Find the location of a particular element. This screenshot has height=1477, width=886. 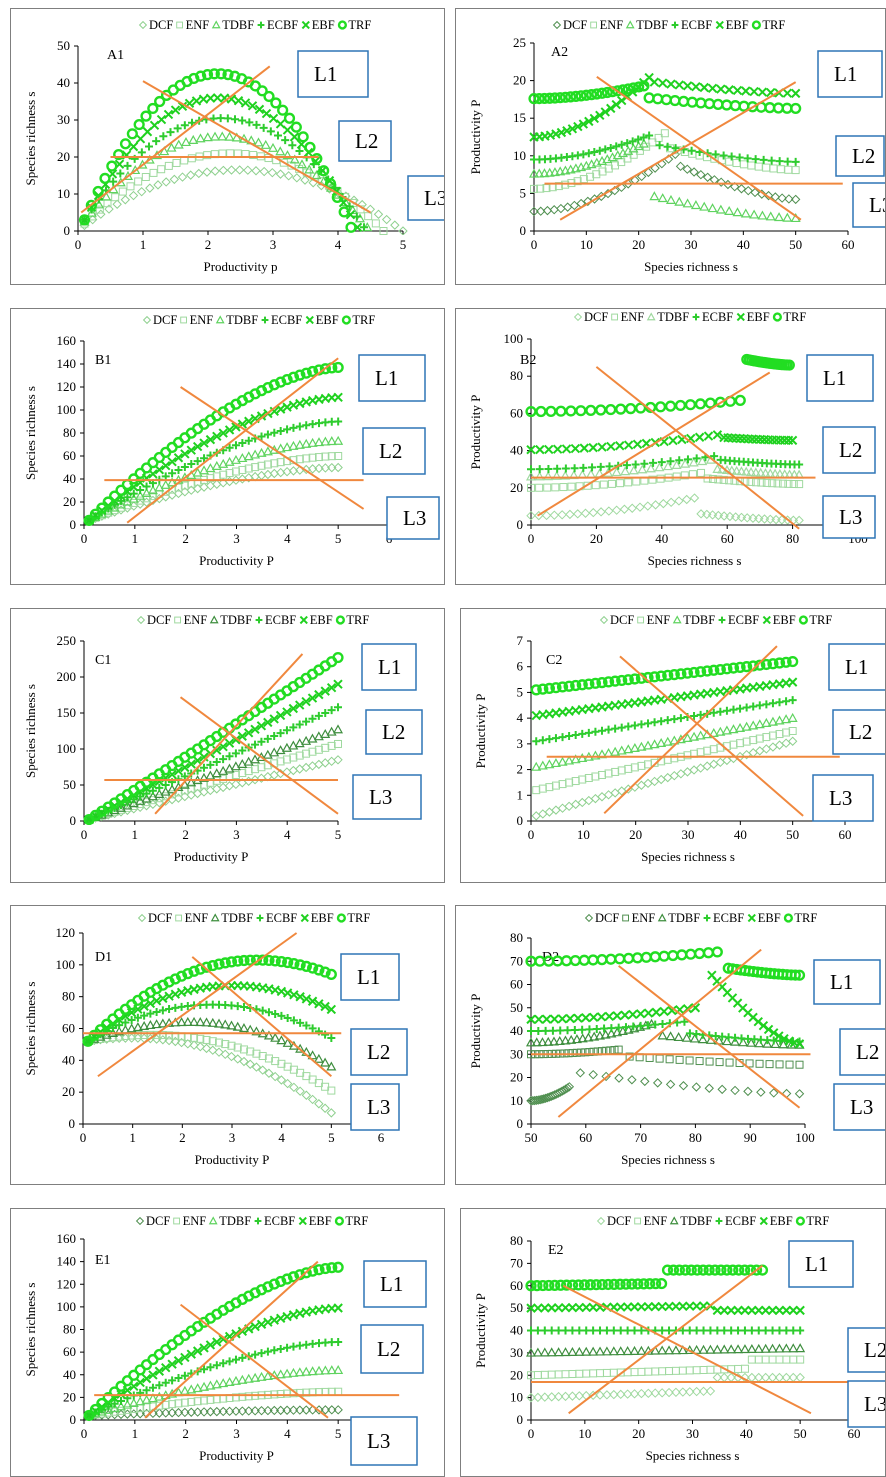

y-tick-label: 140 is located at coordinates (67, 1261).